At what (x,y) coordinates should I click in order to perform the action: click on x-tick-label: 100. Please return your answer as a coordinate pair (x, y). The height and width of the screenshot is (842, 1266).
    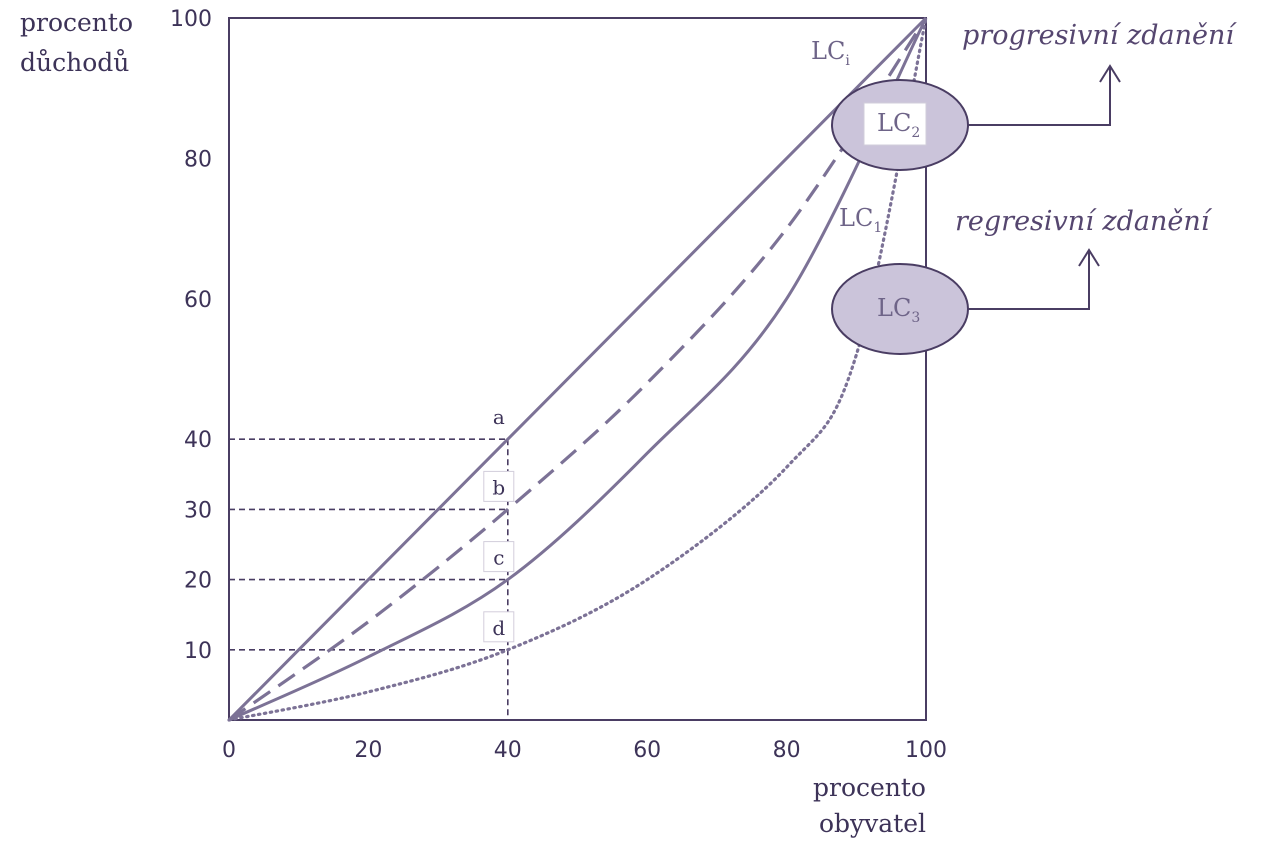
    Looking at the image, I should click on (926, 750).